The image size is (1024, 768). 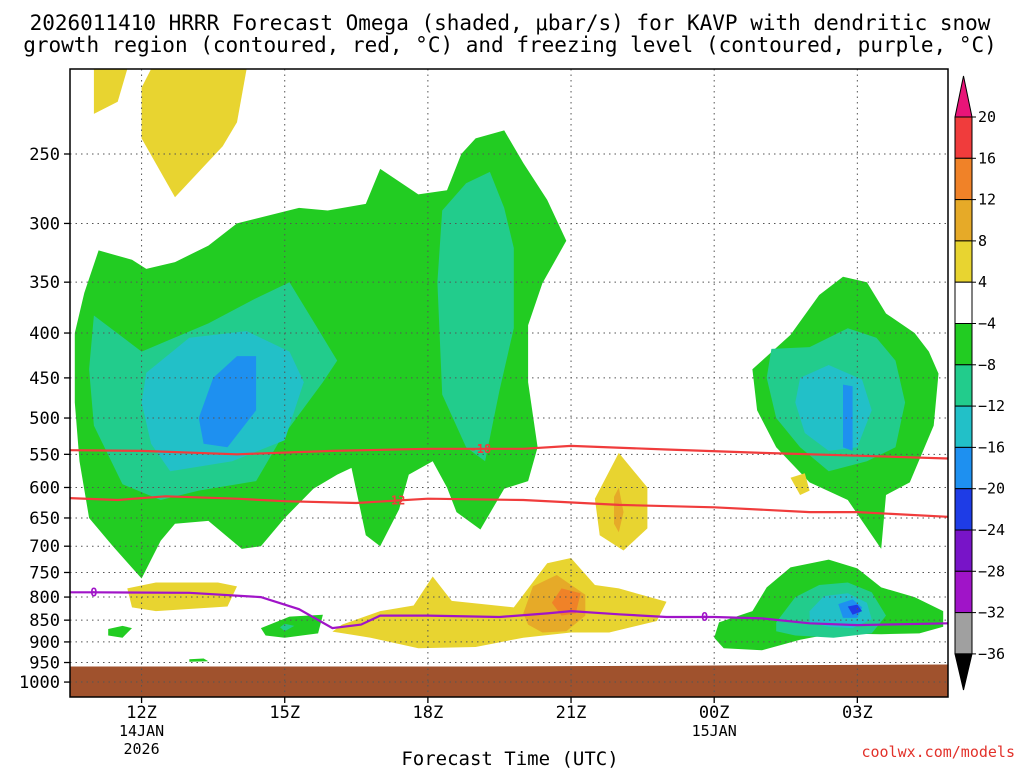 I want to click on y-tick-label-550: 550, so click(x=44, y=455).